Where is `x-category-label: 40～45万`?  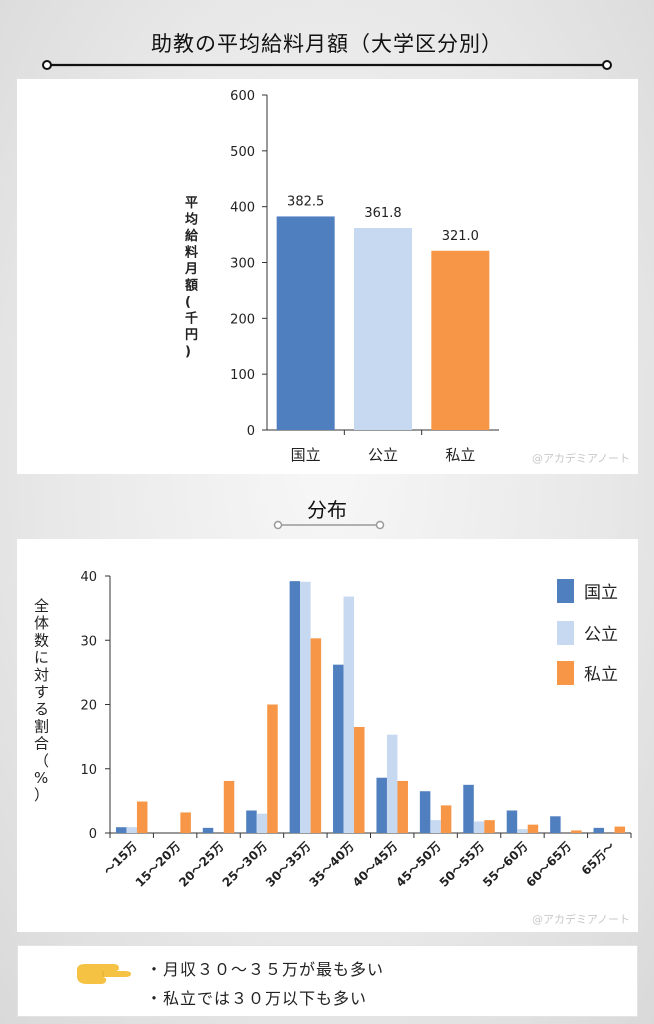 x-category-label: 40～45万 is located at coordinates (375, 864).